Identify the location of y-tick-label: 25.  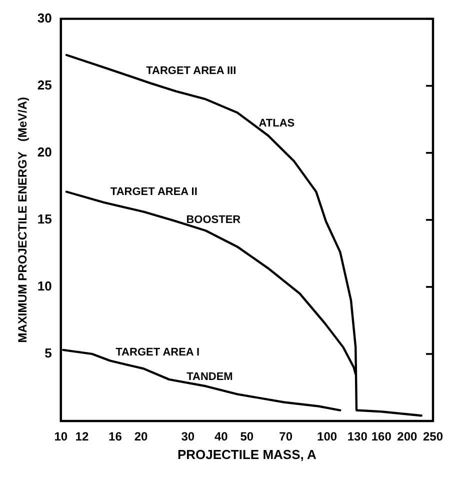
(44, 84).